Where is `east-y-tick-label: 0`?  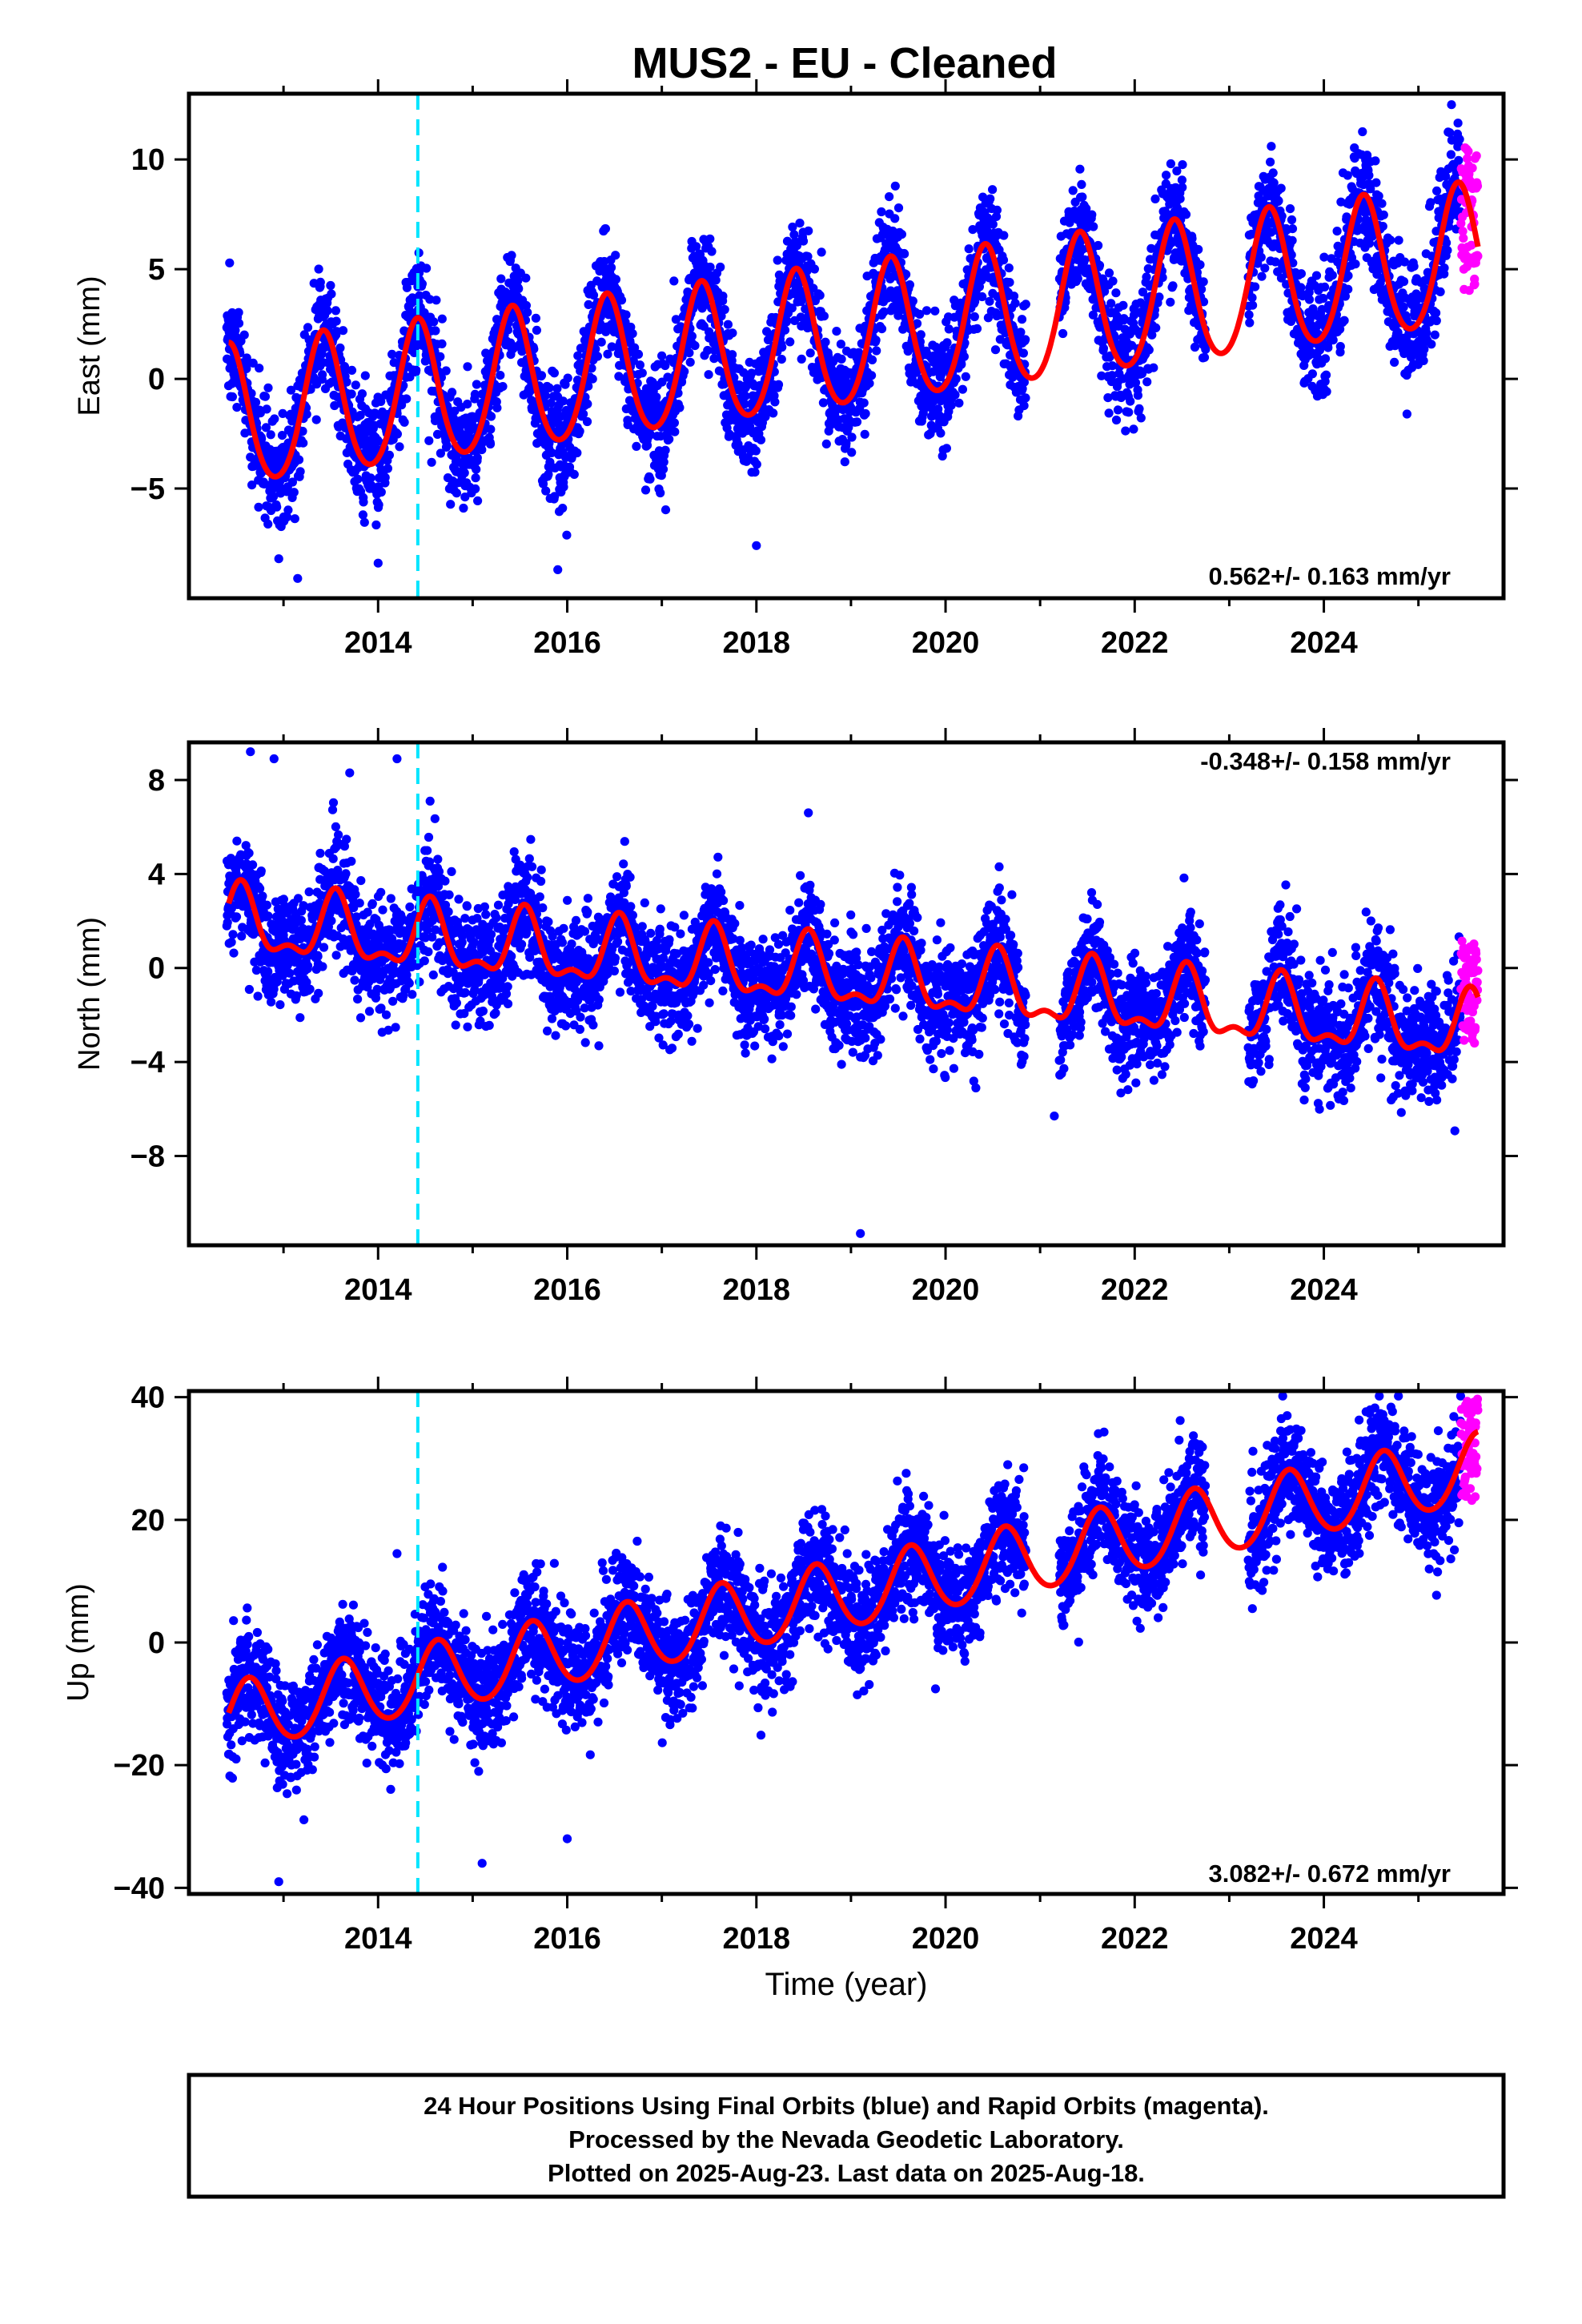 east-y-tick-label: 0 is located at coordinates (156, 379).